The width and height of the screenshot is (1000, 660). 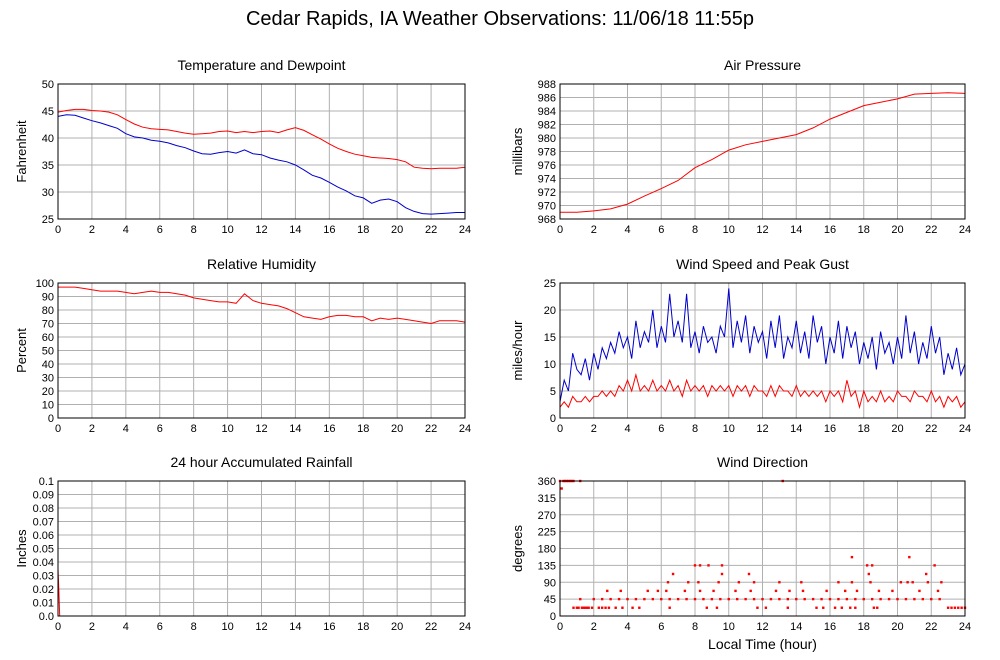 I want to click on y-tick-label: 974, so click(x=547, y=180).